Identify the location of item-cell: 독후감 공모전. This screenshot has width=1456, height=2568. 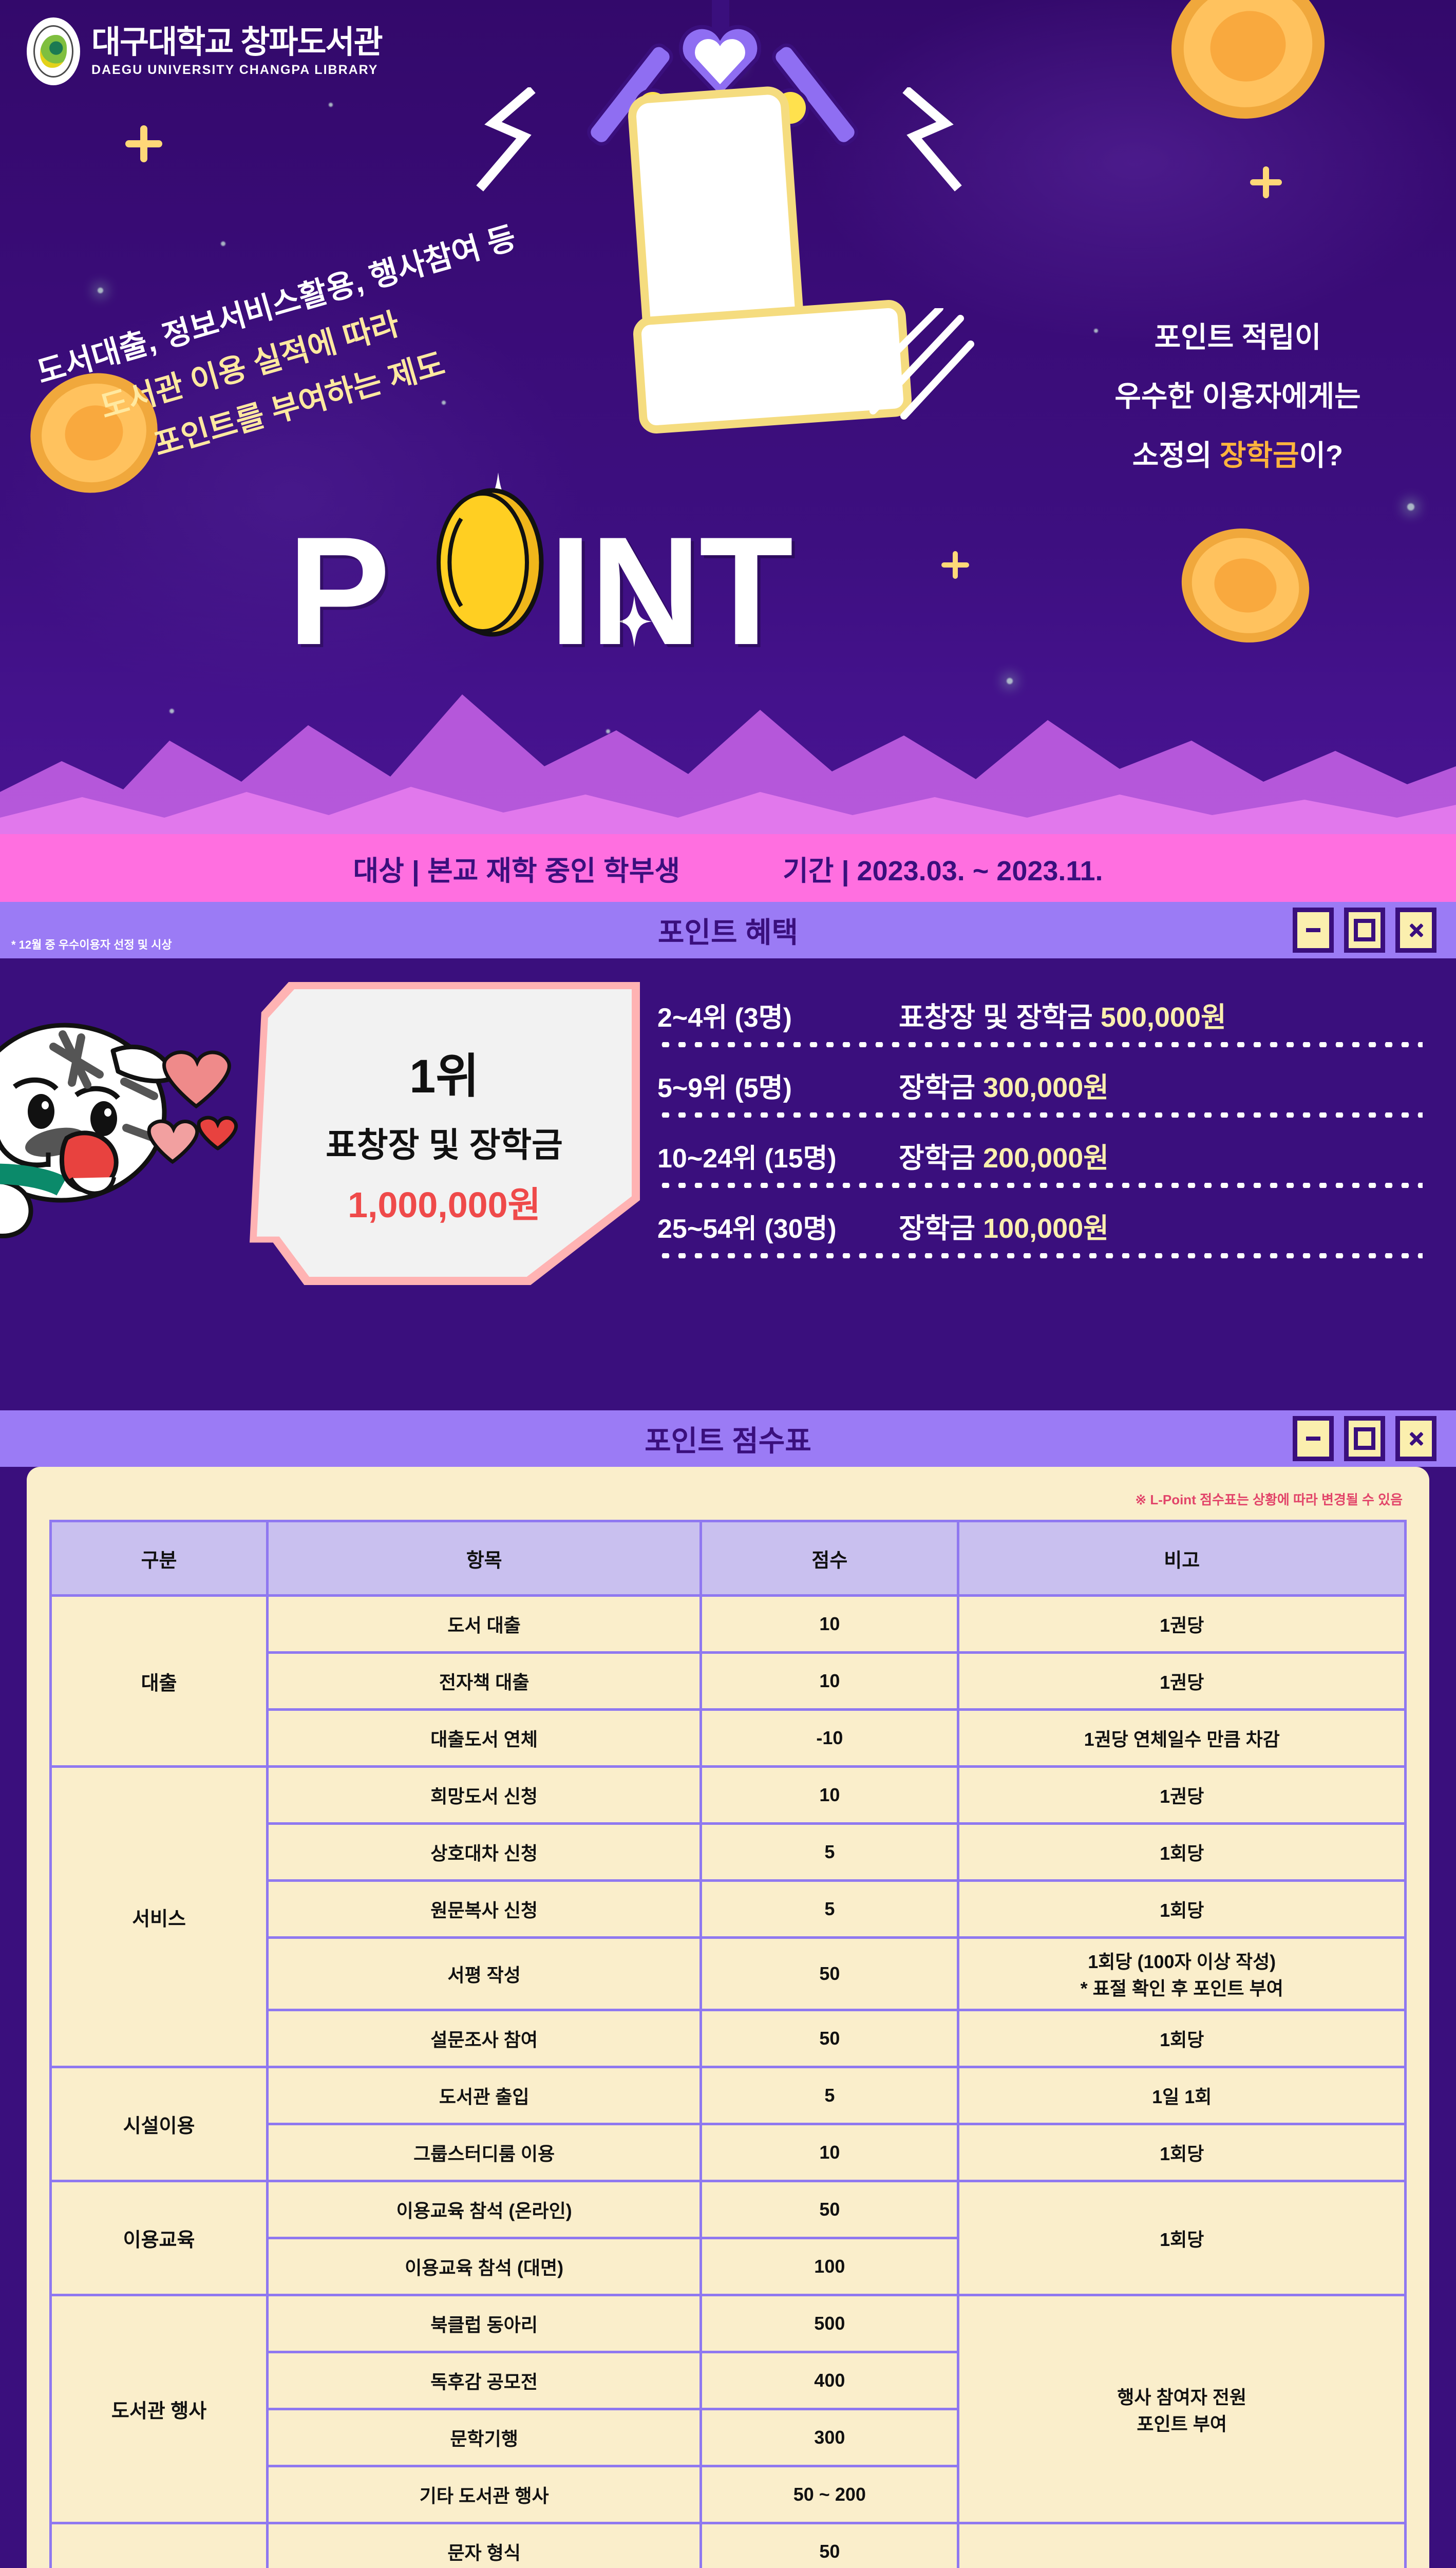
(484, 2380).